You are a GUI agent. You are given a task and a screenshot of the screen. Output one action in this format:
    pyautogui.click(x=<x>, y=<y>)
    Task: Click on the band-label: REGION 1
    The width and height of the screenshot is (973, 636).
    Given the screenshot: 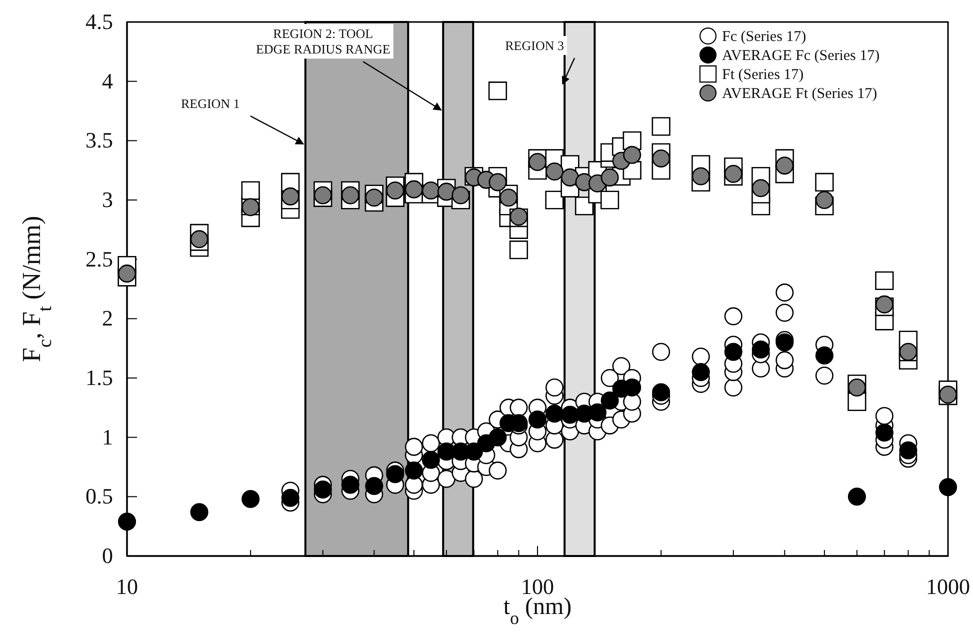 What is the action you would take?
    pyautogui.click(x=210, y=103)
    